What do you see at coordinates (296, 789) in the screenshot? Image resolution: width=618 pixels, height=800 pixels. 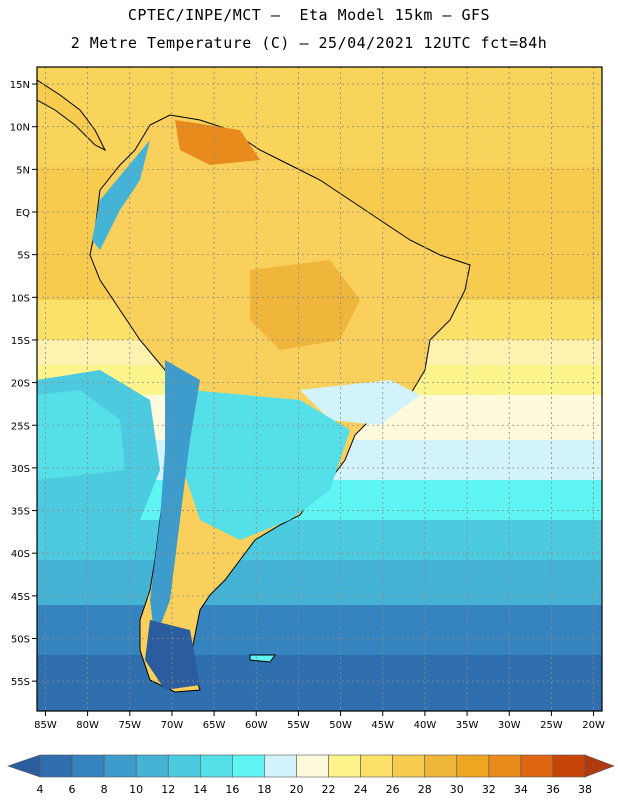 I see `colorbar-label: 20` at bounding box center [296, 789].